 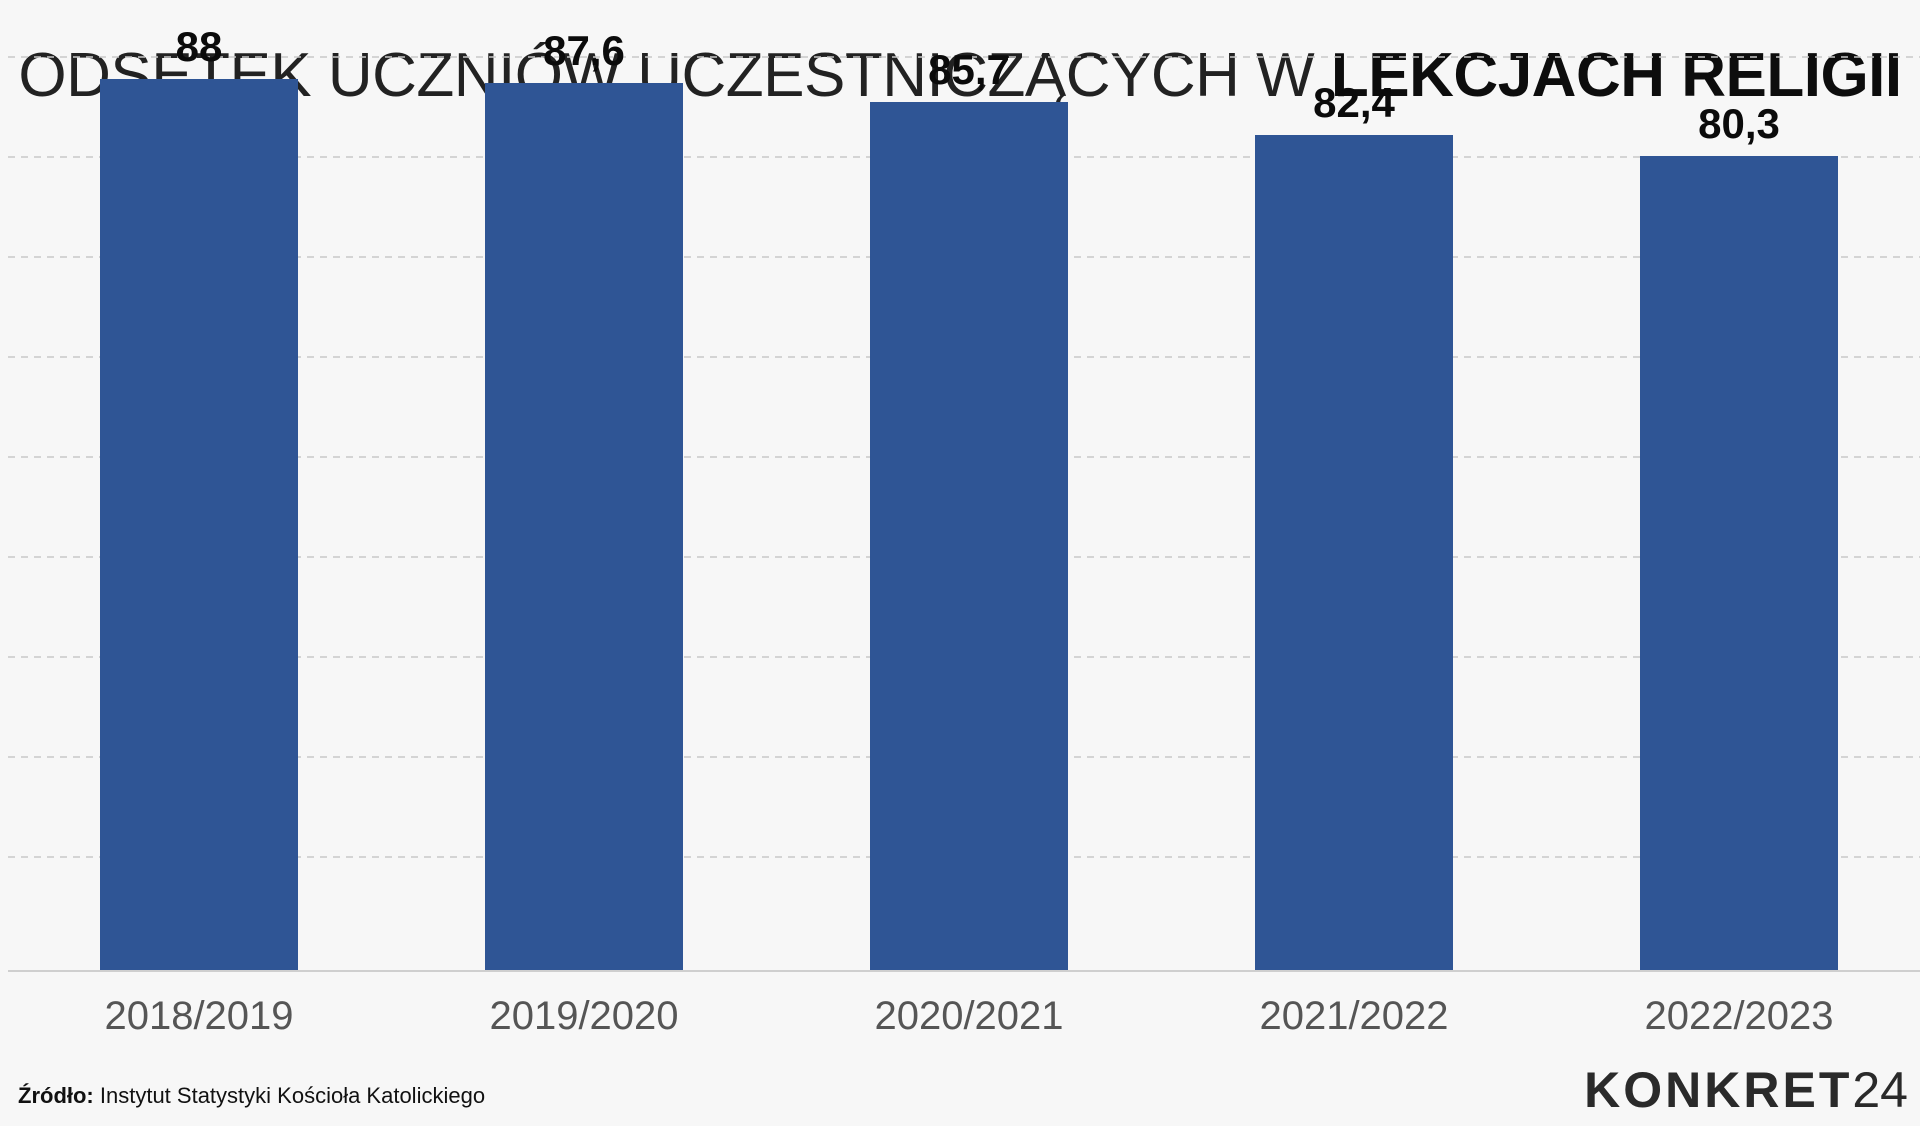 I want to click on source-label: Źródło:, so click(x=56, y=1095).